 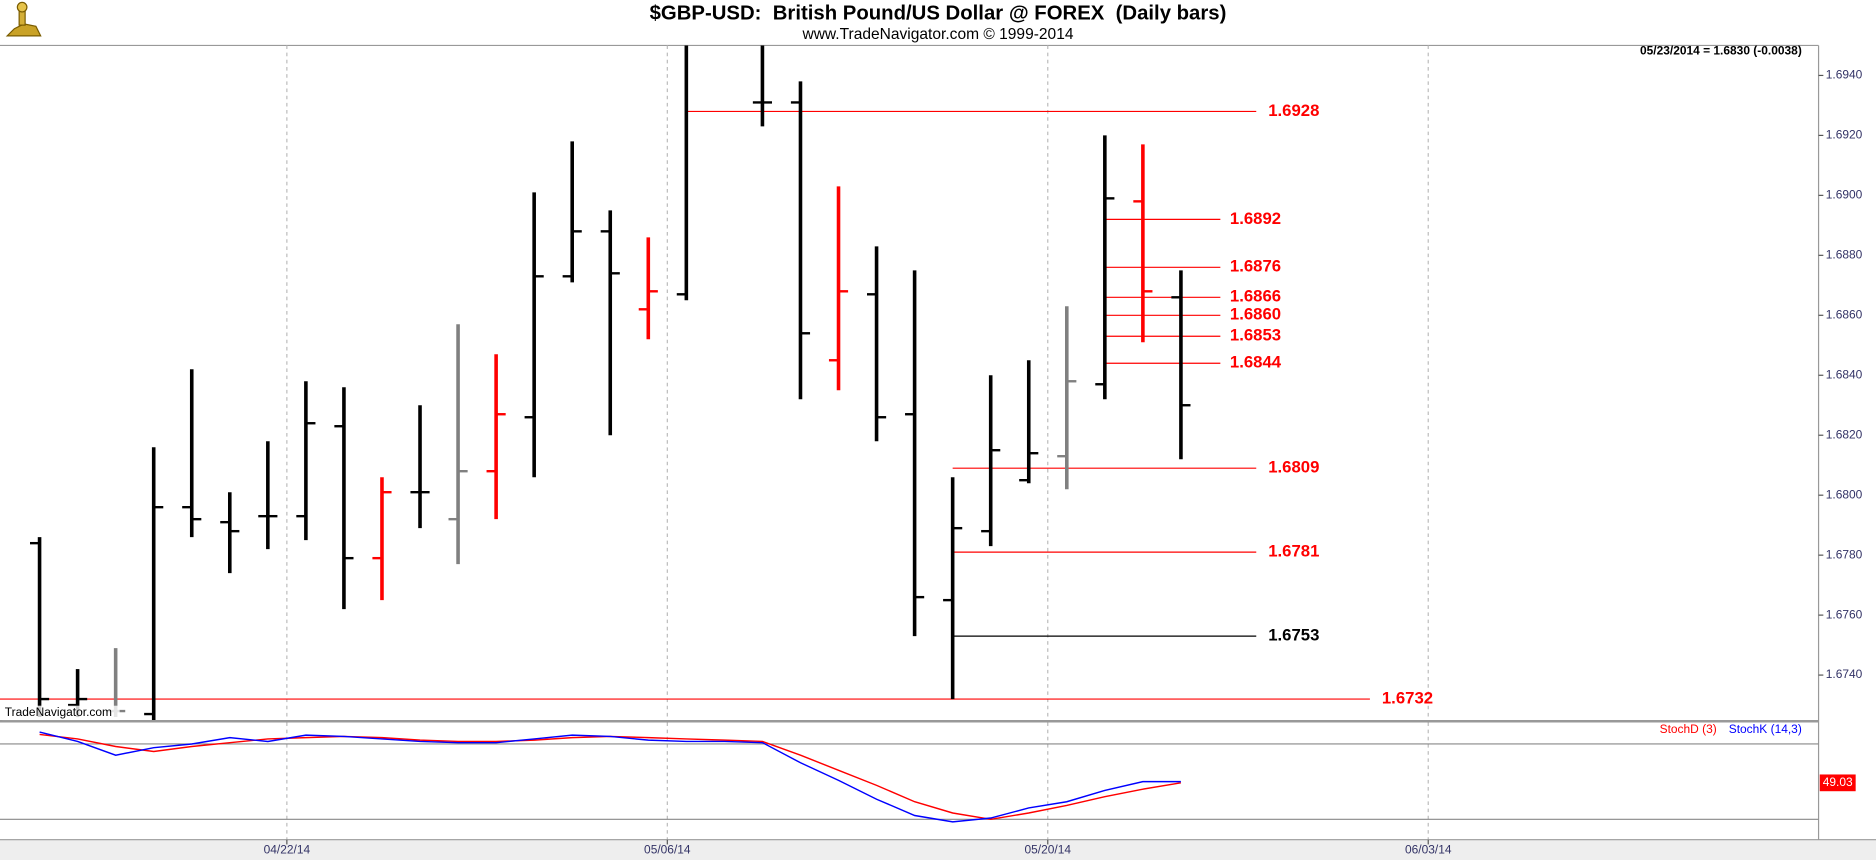 What do you see at coordinates (1844, 374) in the screenshot?
I see `y-tick-label: 1.6840` at bounding box center [1844, 374].